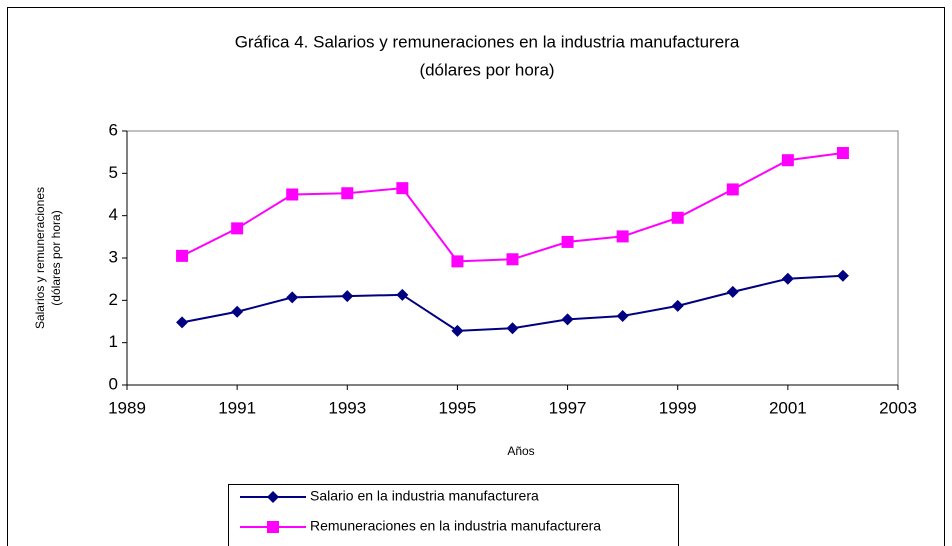 This screenshot has width=952, height=546. What do you see at coordinates (486, 69) in the screenshot?
I see `chart-subtitle: (dólares por hora)` at bounding box center [486, 69].